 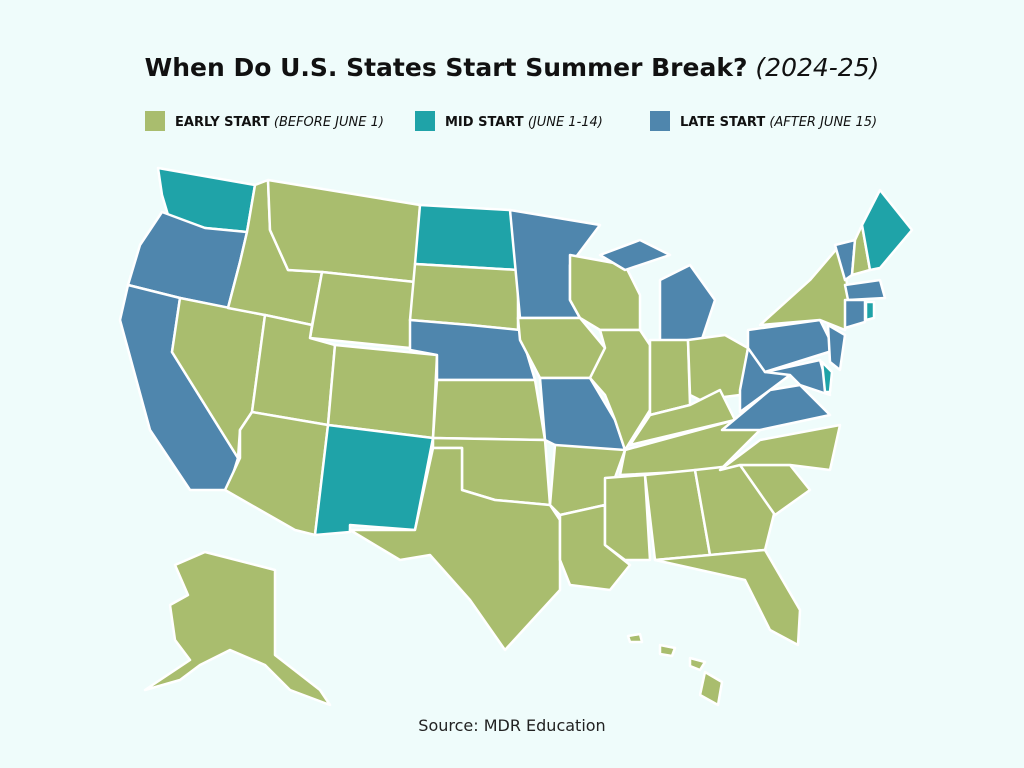 I want to click on legend-text: EARLY START (BEFORE JUNE 1), so click(x=279, y=122).